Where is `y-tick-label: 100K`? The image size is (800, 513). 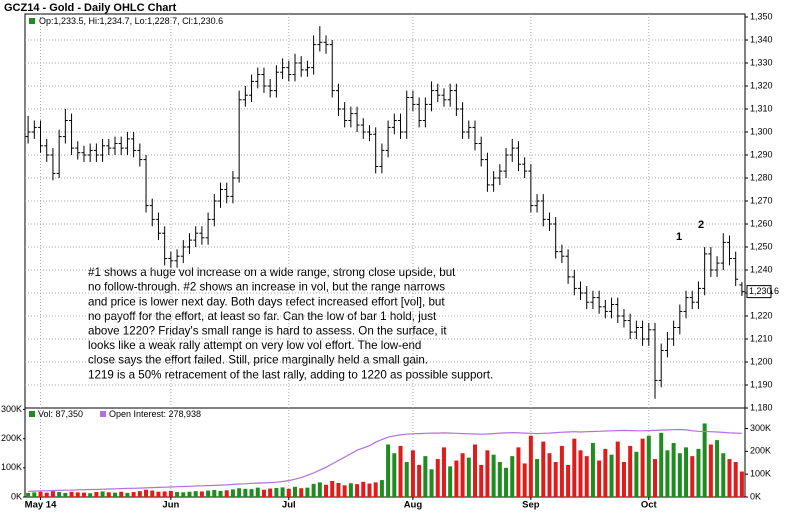
y-tick-label: 100K is located at coordinates (11, 467).